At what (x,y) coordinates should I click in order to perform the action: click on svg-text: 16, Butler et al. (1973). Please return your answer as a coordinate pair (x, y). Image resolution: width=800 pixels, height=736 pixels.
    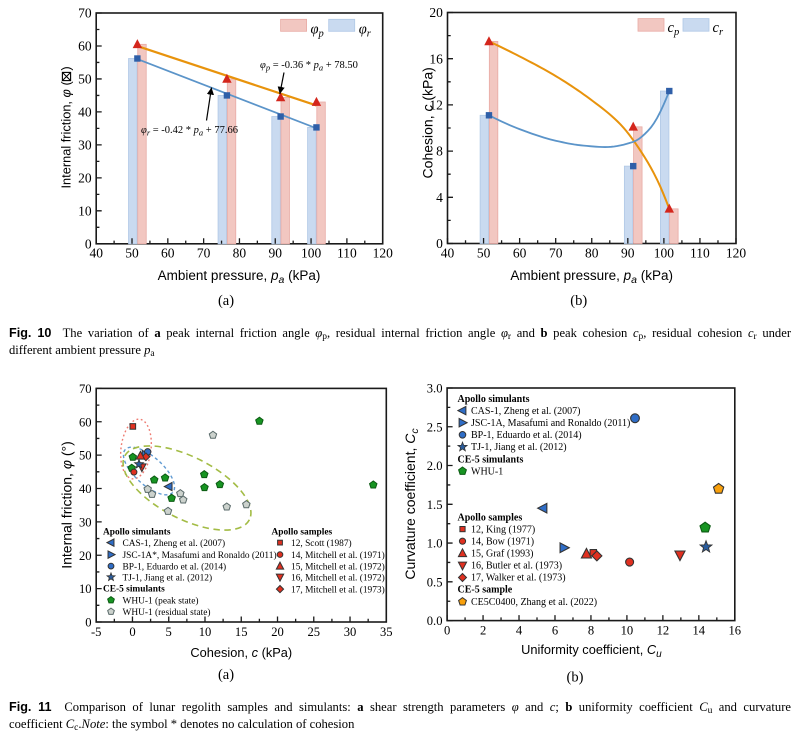
    Looking at the image, I should click on (516, 566).